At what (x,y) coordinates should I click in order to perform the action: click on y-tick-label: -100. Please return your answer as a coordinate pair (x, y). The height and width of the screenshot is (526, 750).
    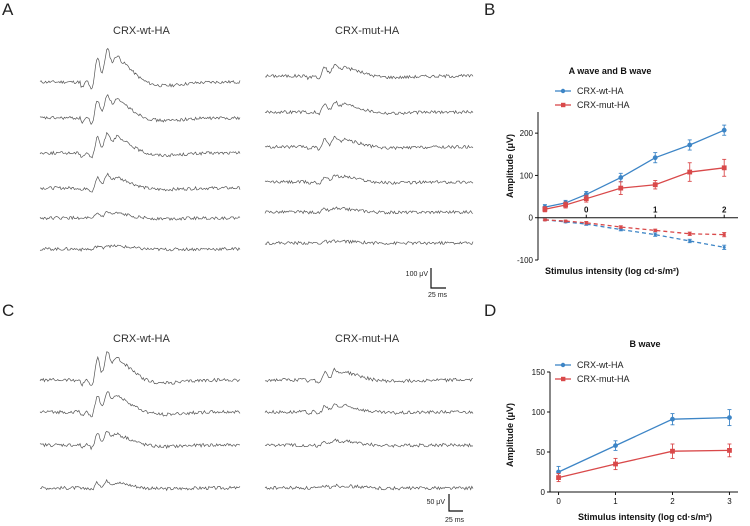
    Looking at the image, I should click on (525, 260).